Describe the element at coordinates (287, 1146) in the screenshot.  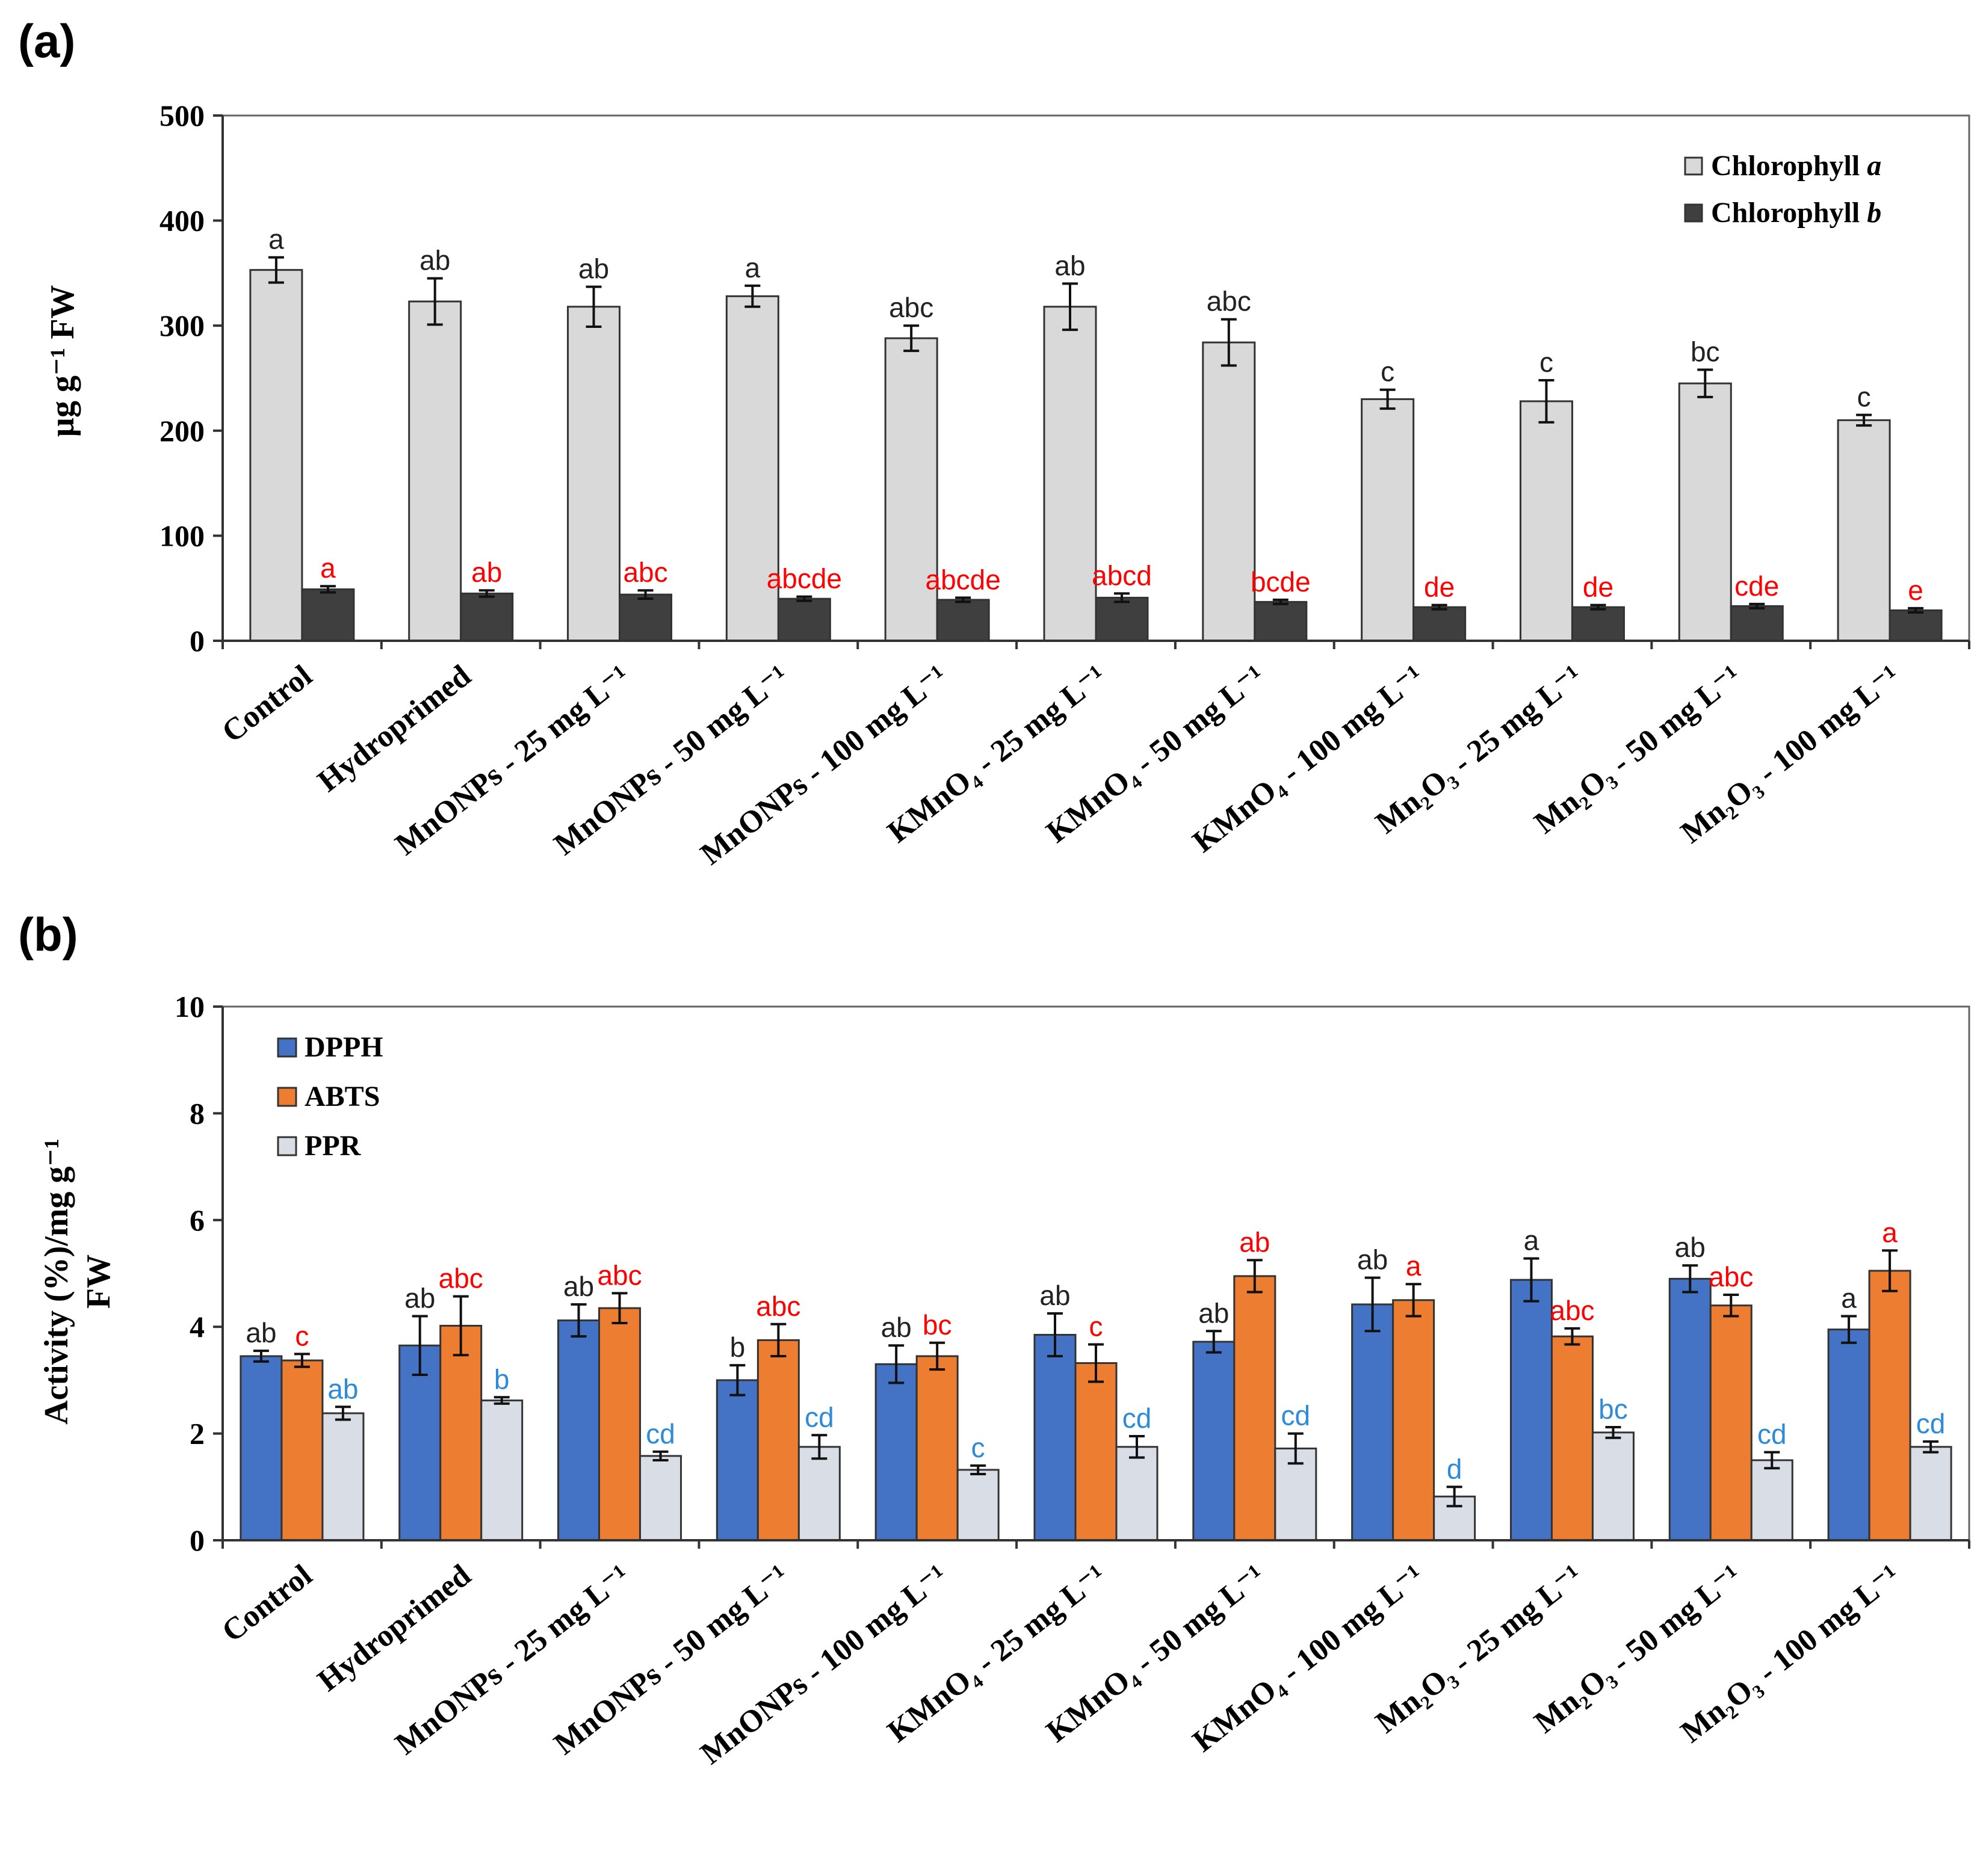
I see `legend-swatch-ppr` at that location.